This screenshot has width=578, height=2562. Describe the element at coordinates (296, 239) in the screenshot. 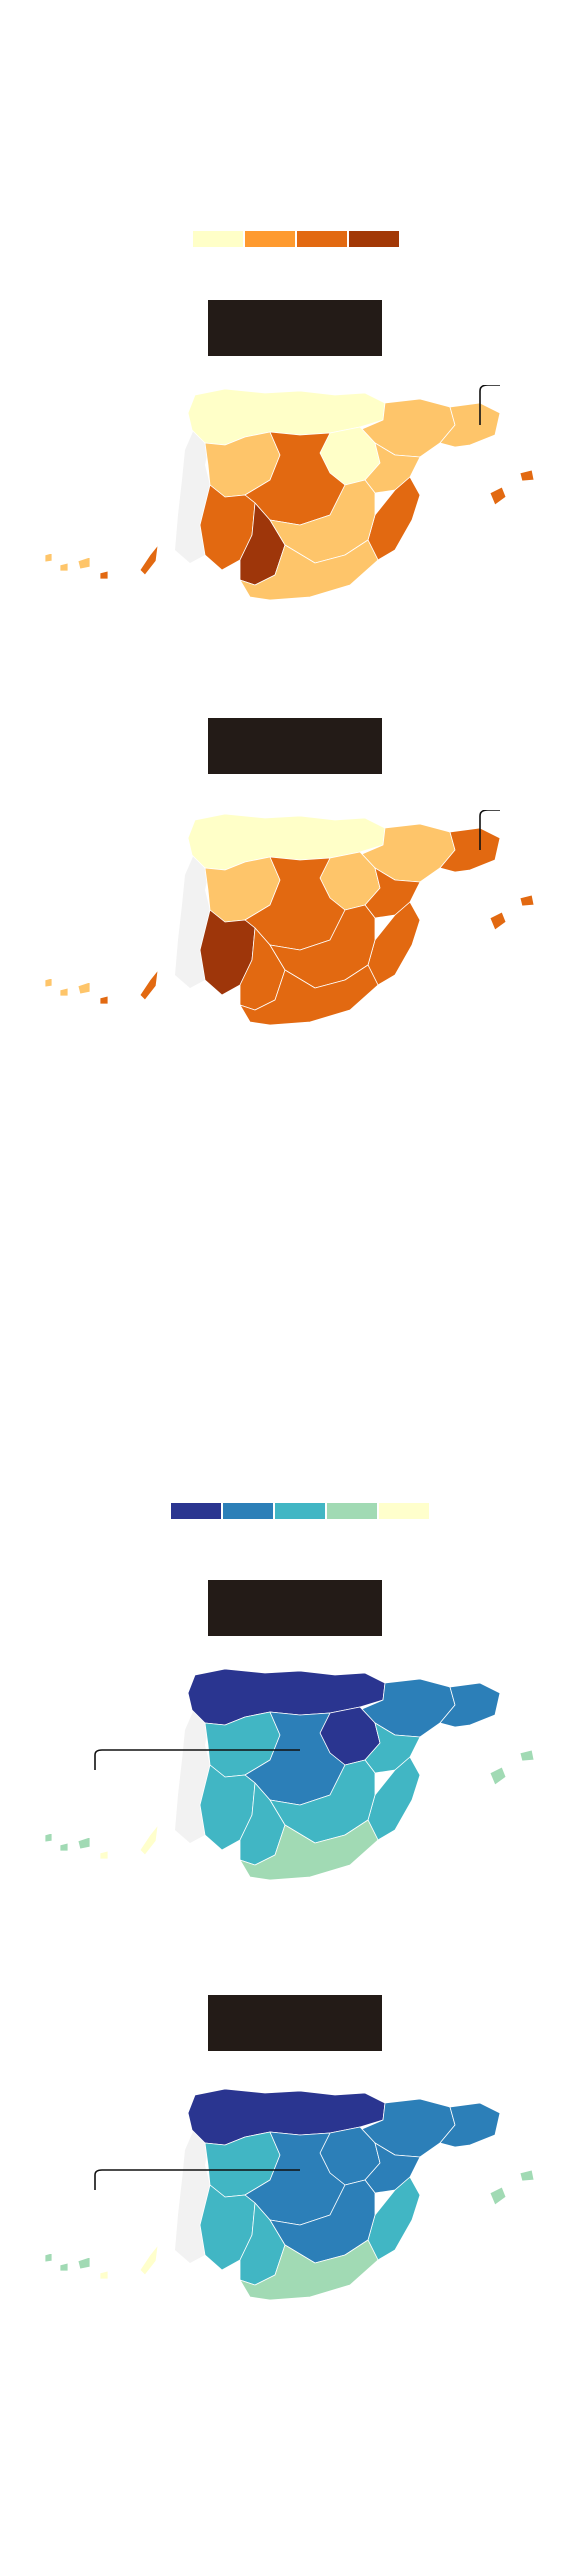

I see `legend-warm-scale` at that location.